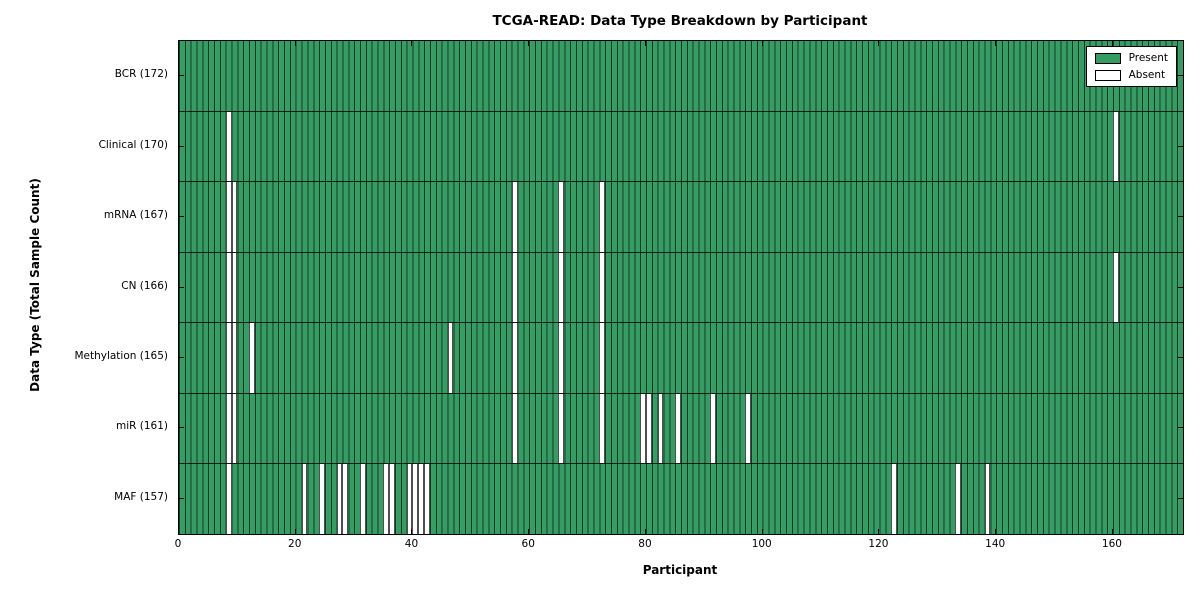 The height and width of the screenshot is (600, 1200). Describe the element at coordinates (135, 215) in the screenshot. I see `row-label: mRNA (167)` at that location.